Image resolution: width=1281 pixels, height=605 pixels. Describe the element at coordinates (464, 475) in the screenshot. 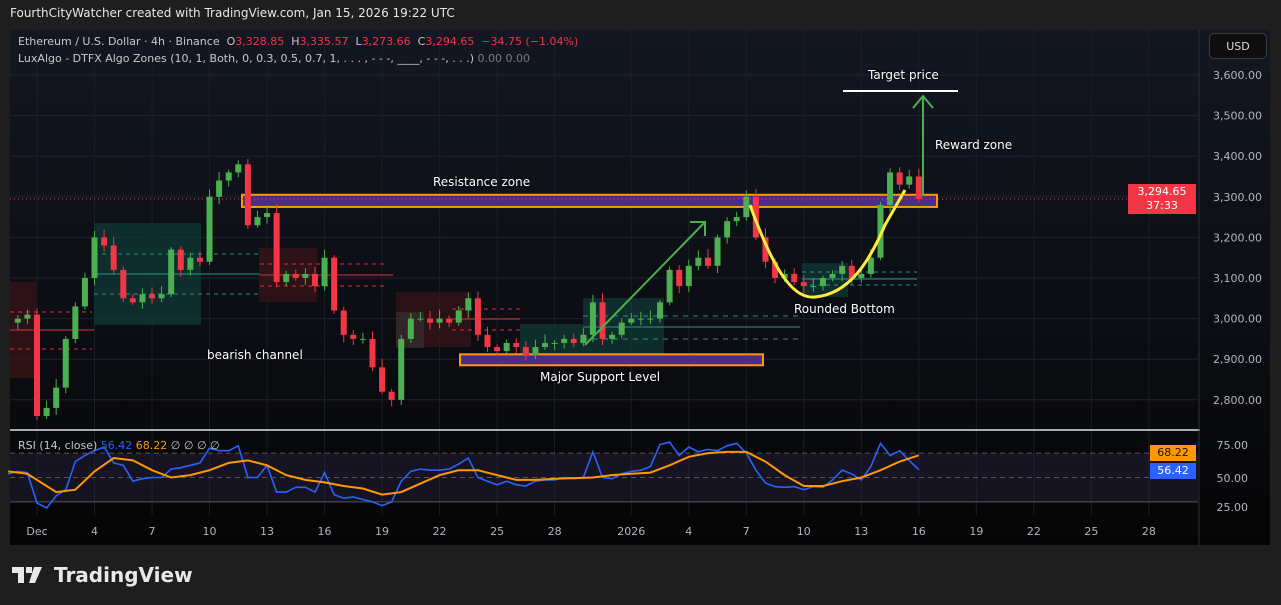

I see `rsi-line` at that location.